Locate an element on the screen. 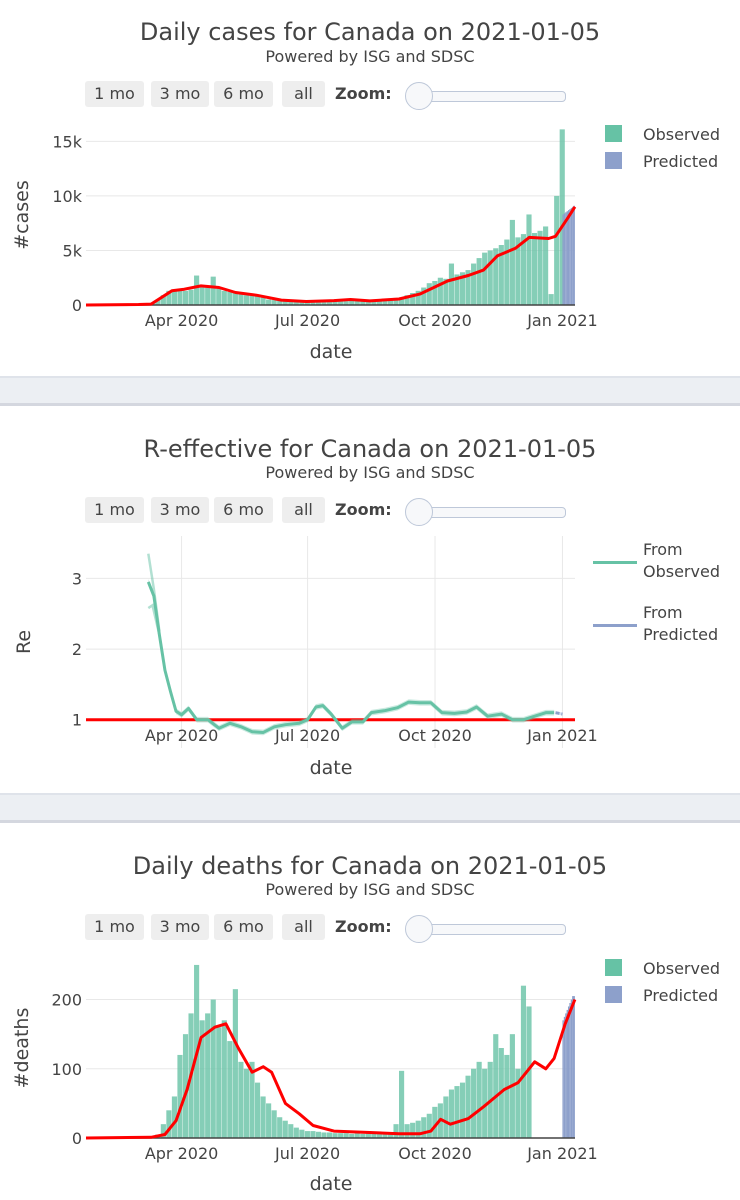  y-tick-label: 0 is located at coordinates (77, 305).